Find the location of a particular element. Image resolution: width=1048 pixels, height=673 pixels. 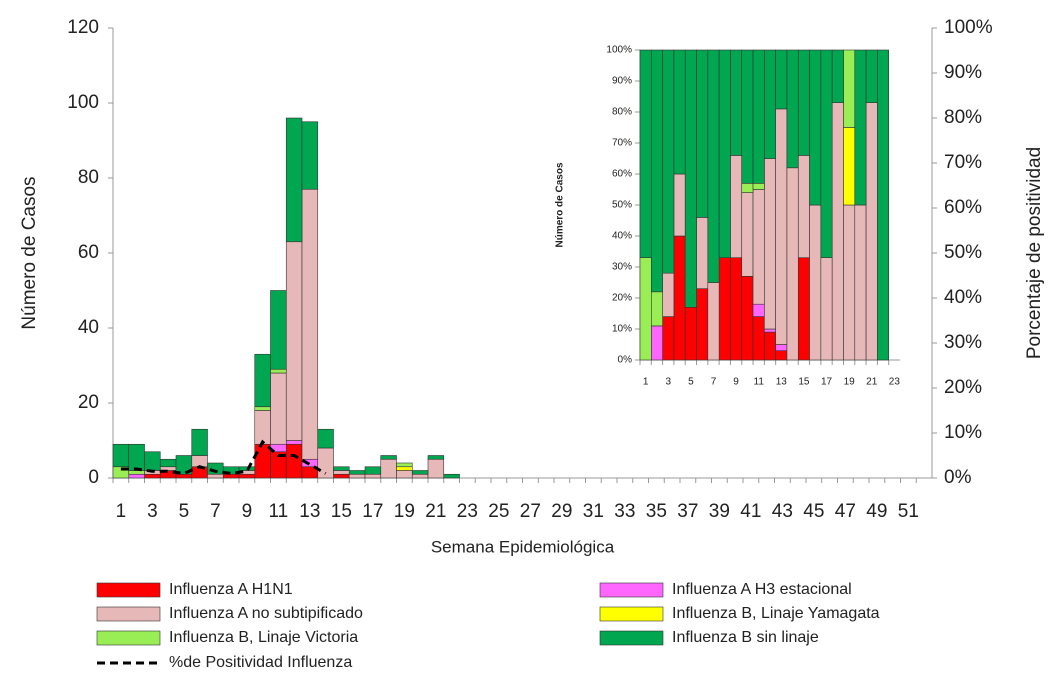

x-tick-label: 45 is located at coordinates (813, 511).